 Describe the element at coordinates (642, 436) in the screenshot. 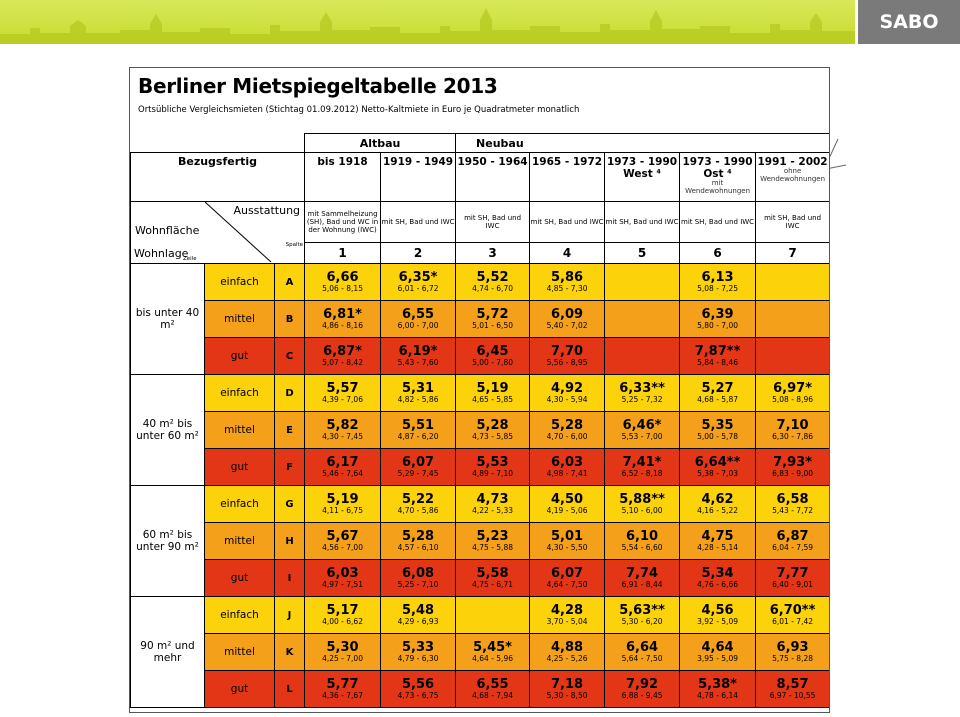

I see `rent-range: 5,53 - 7,00` at that location.